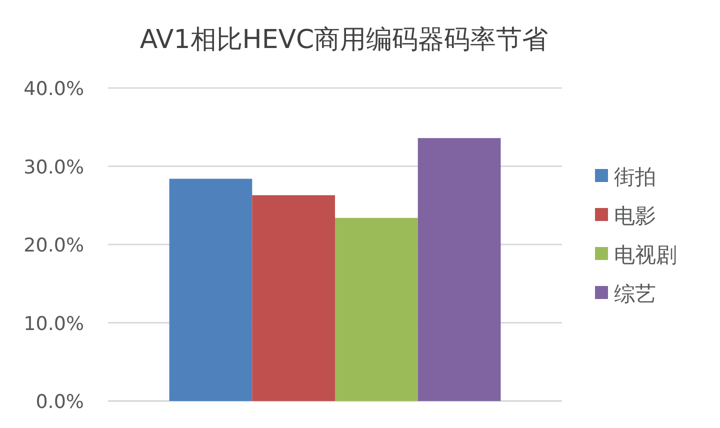  What do you see at coordinates (54, 167) in the screenshot?
I see `y-tick-label: 30.0%` at bounding box center [54, 167].